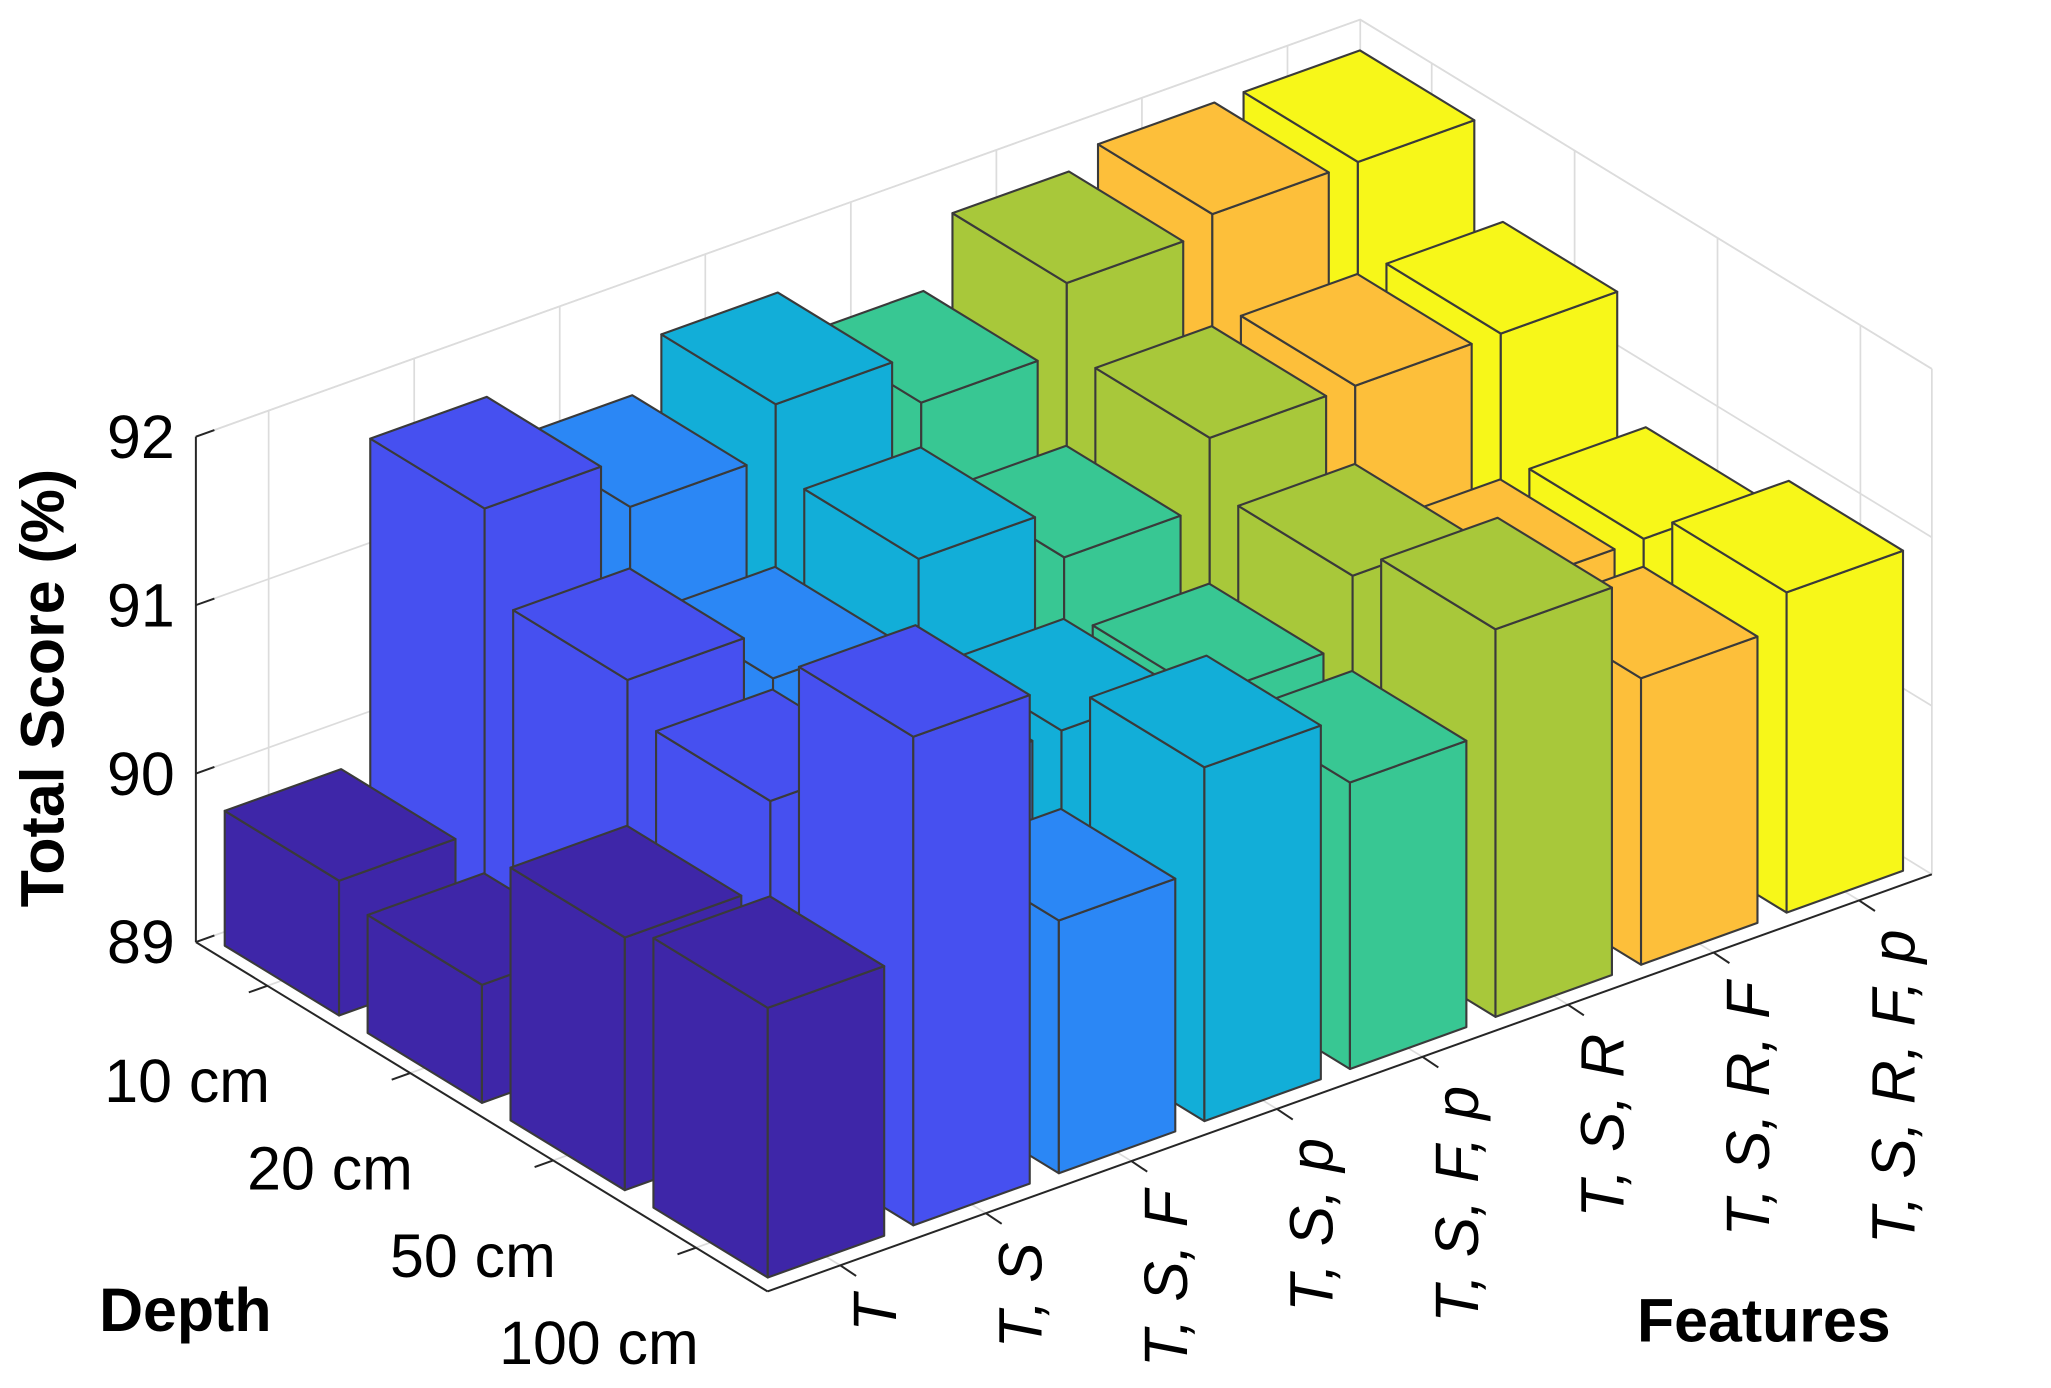 This screenshot has height=1388, width=2051. What do you see at coordinates (141, 942) in the screenshot?
I see `z-tick-label: 89` at bounding box center [141, 942].